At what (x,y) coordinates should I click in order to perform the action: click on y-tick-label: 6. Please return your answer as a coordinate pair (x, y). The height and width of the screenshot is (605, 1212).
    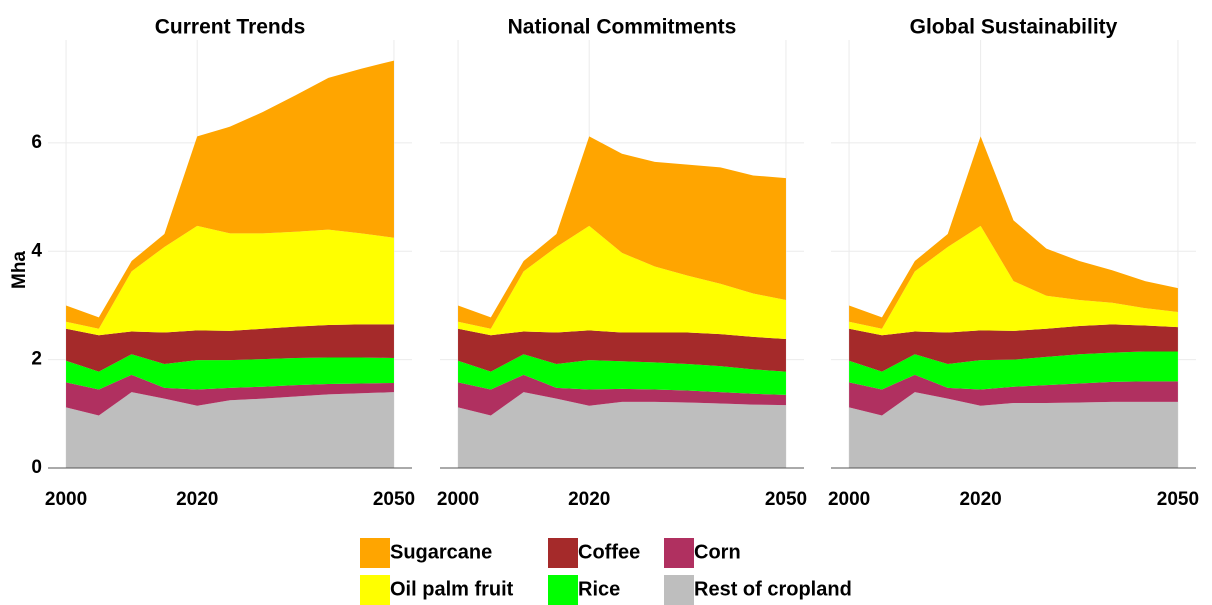
    Looking at the image, I should click on (36, 142).